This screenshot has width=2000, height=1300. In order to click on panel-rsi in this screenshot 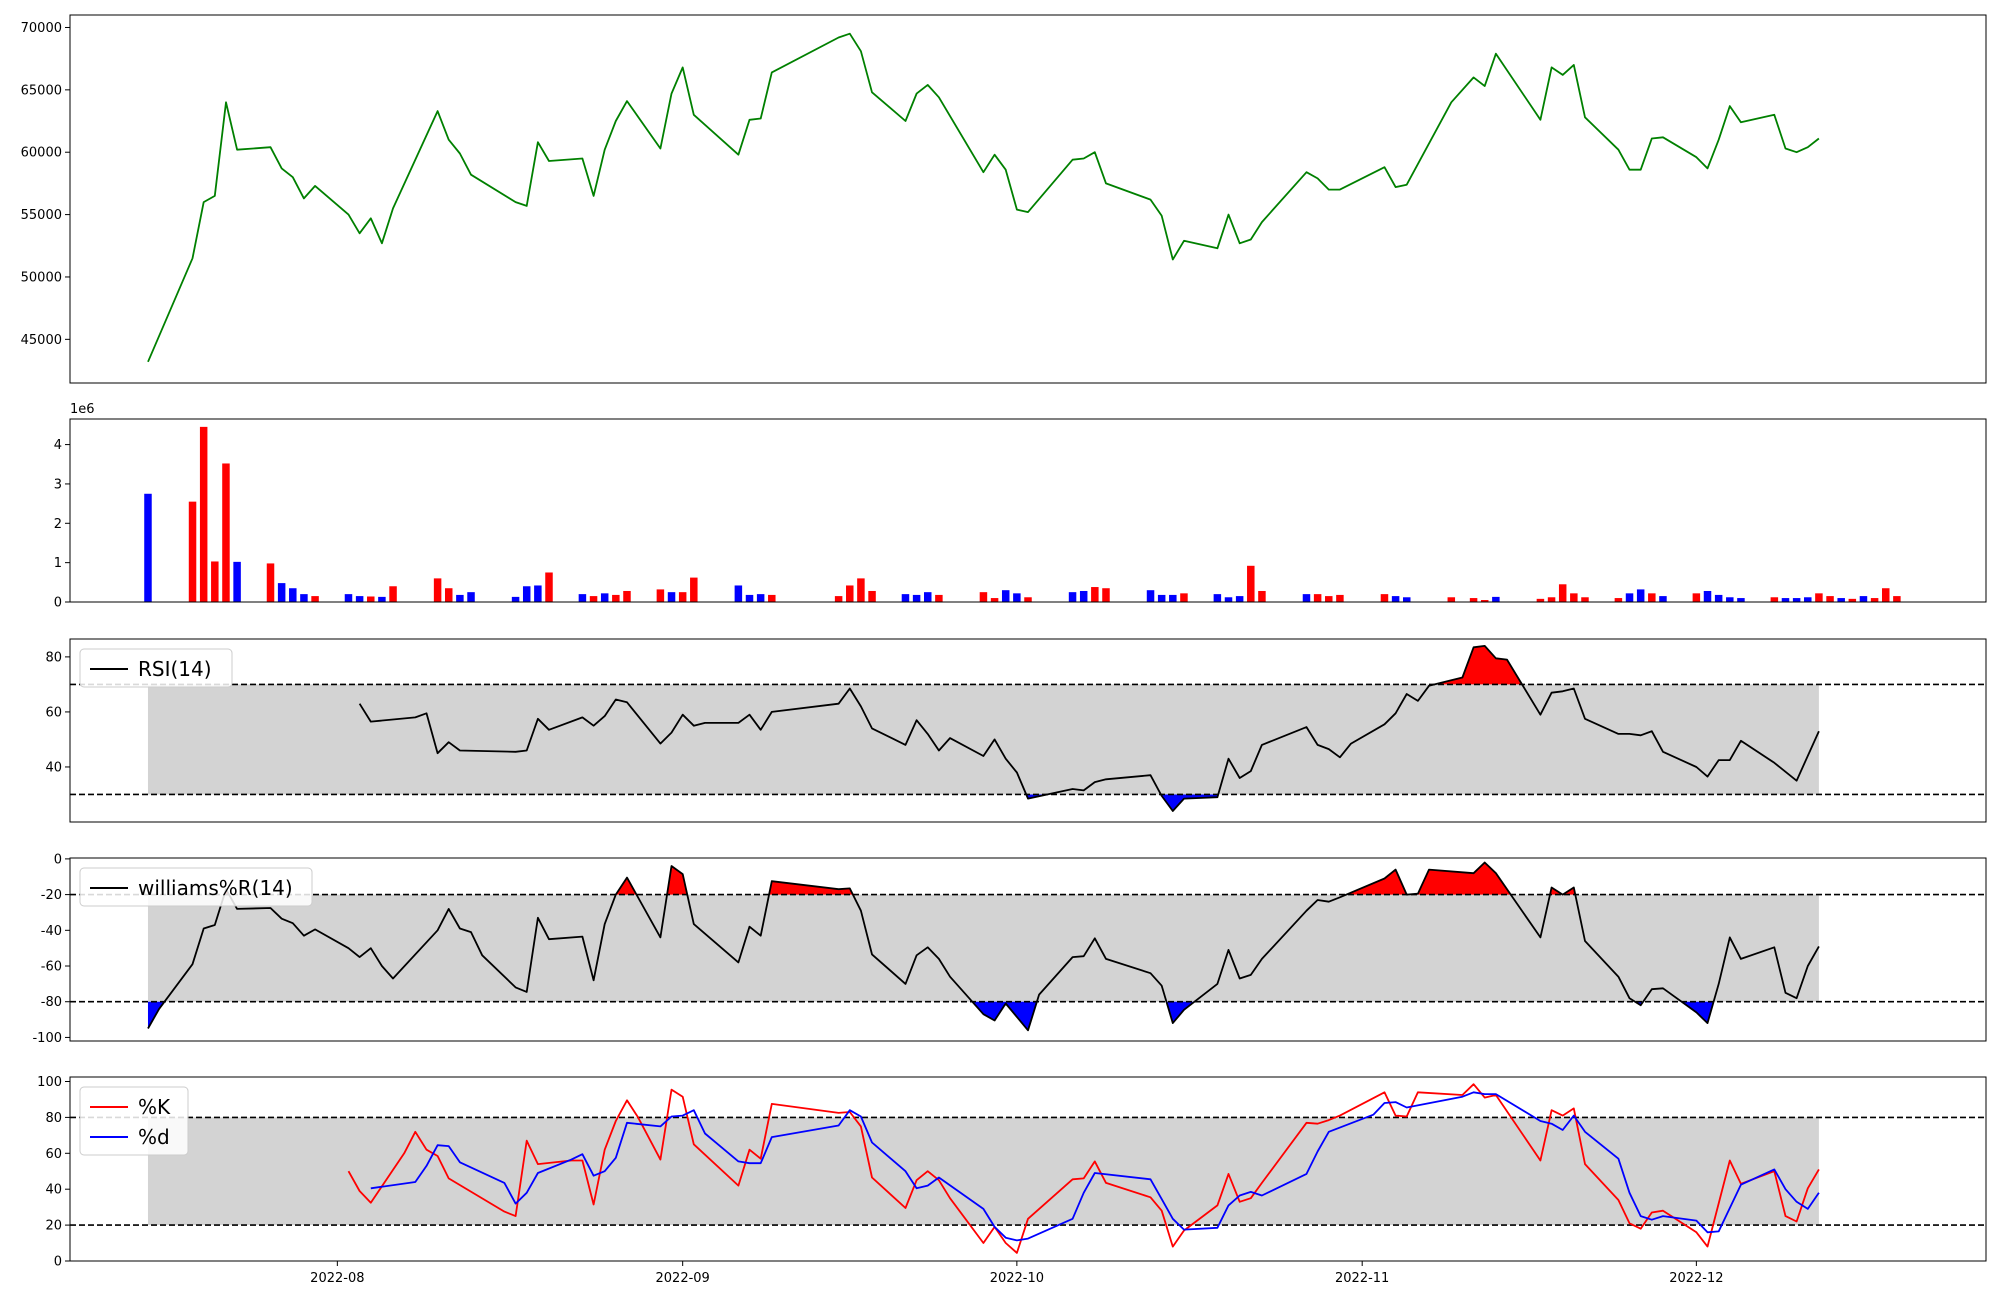, I will do `click(1026, 730)`.